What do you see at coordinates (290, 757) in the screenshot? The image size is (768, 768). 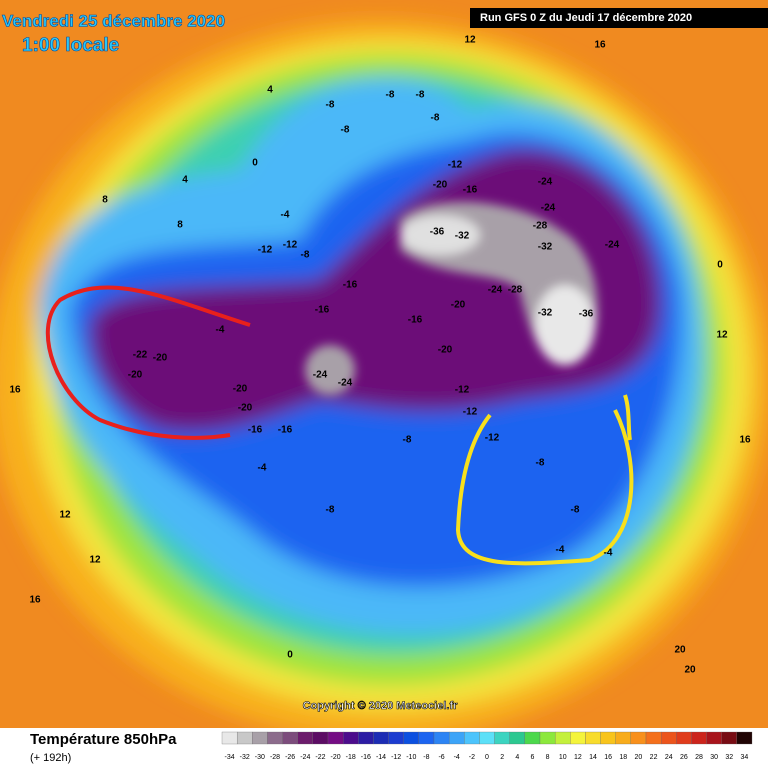 I see `scale-label: -26` at bounding box center [290, 757].